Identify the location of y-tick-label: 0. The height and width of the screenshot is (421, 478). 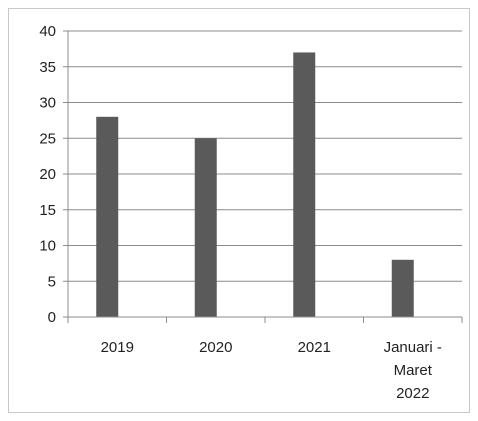
(52, 317).